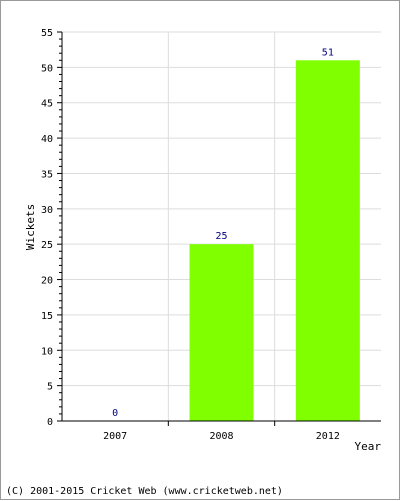 The height and width of the screenshot is (501, 400). What do you see at coordinates (47, 68) in the screenshot?
I see `y-tick-label: 50` at bounding box center [47, 68].